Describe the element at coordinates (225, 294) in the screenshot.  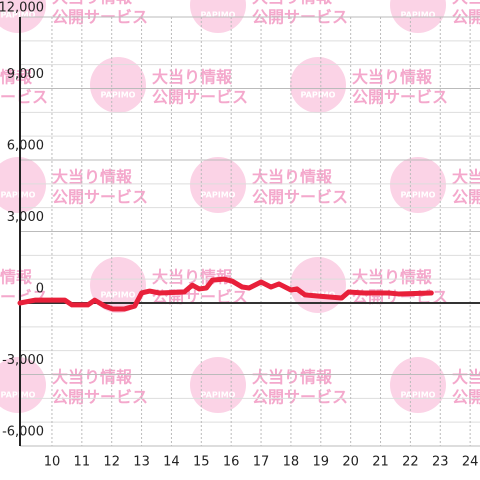
I see `series-line` at that location.